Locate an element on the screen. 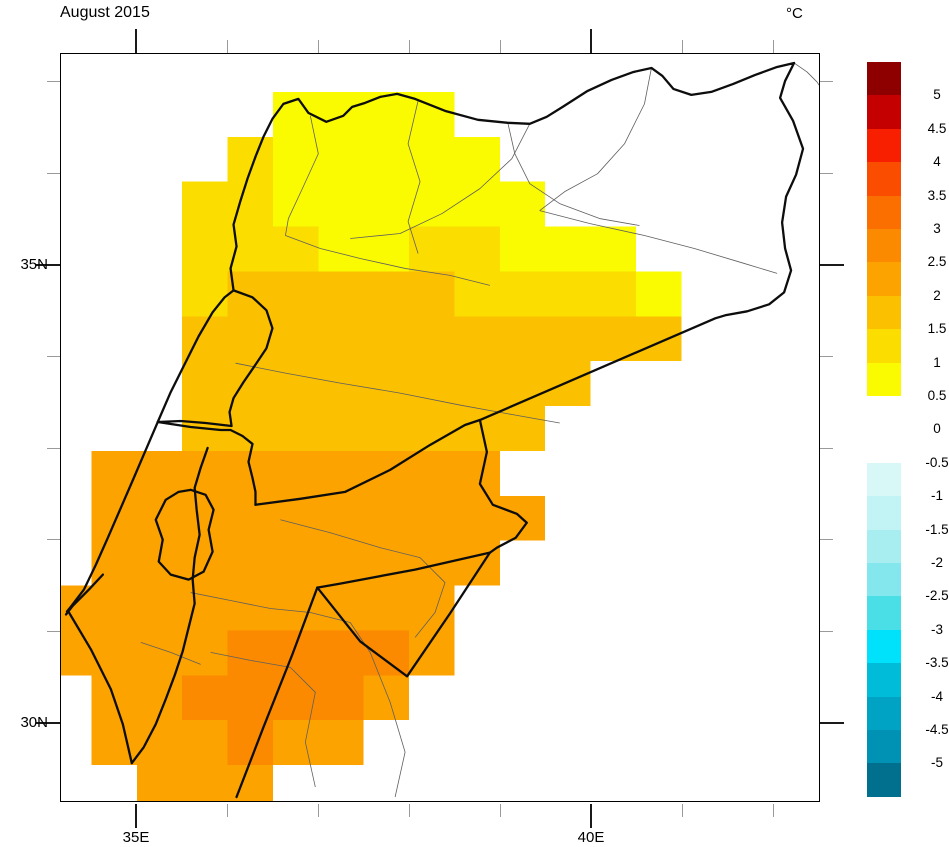  y-axis-tick-label: 30N is located at coordinates (34, 722).